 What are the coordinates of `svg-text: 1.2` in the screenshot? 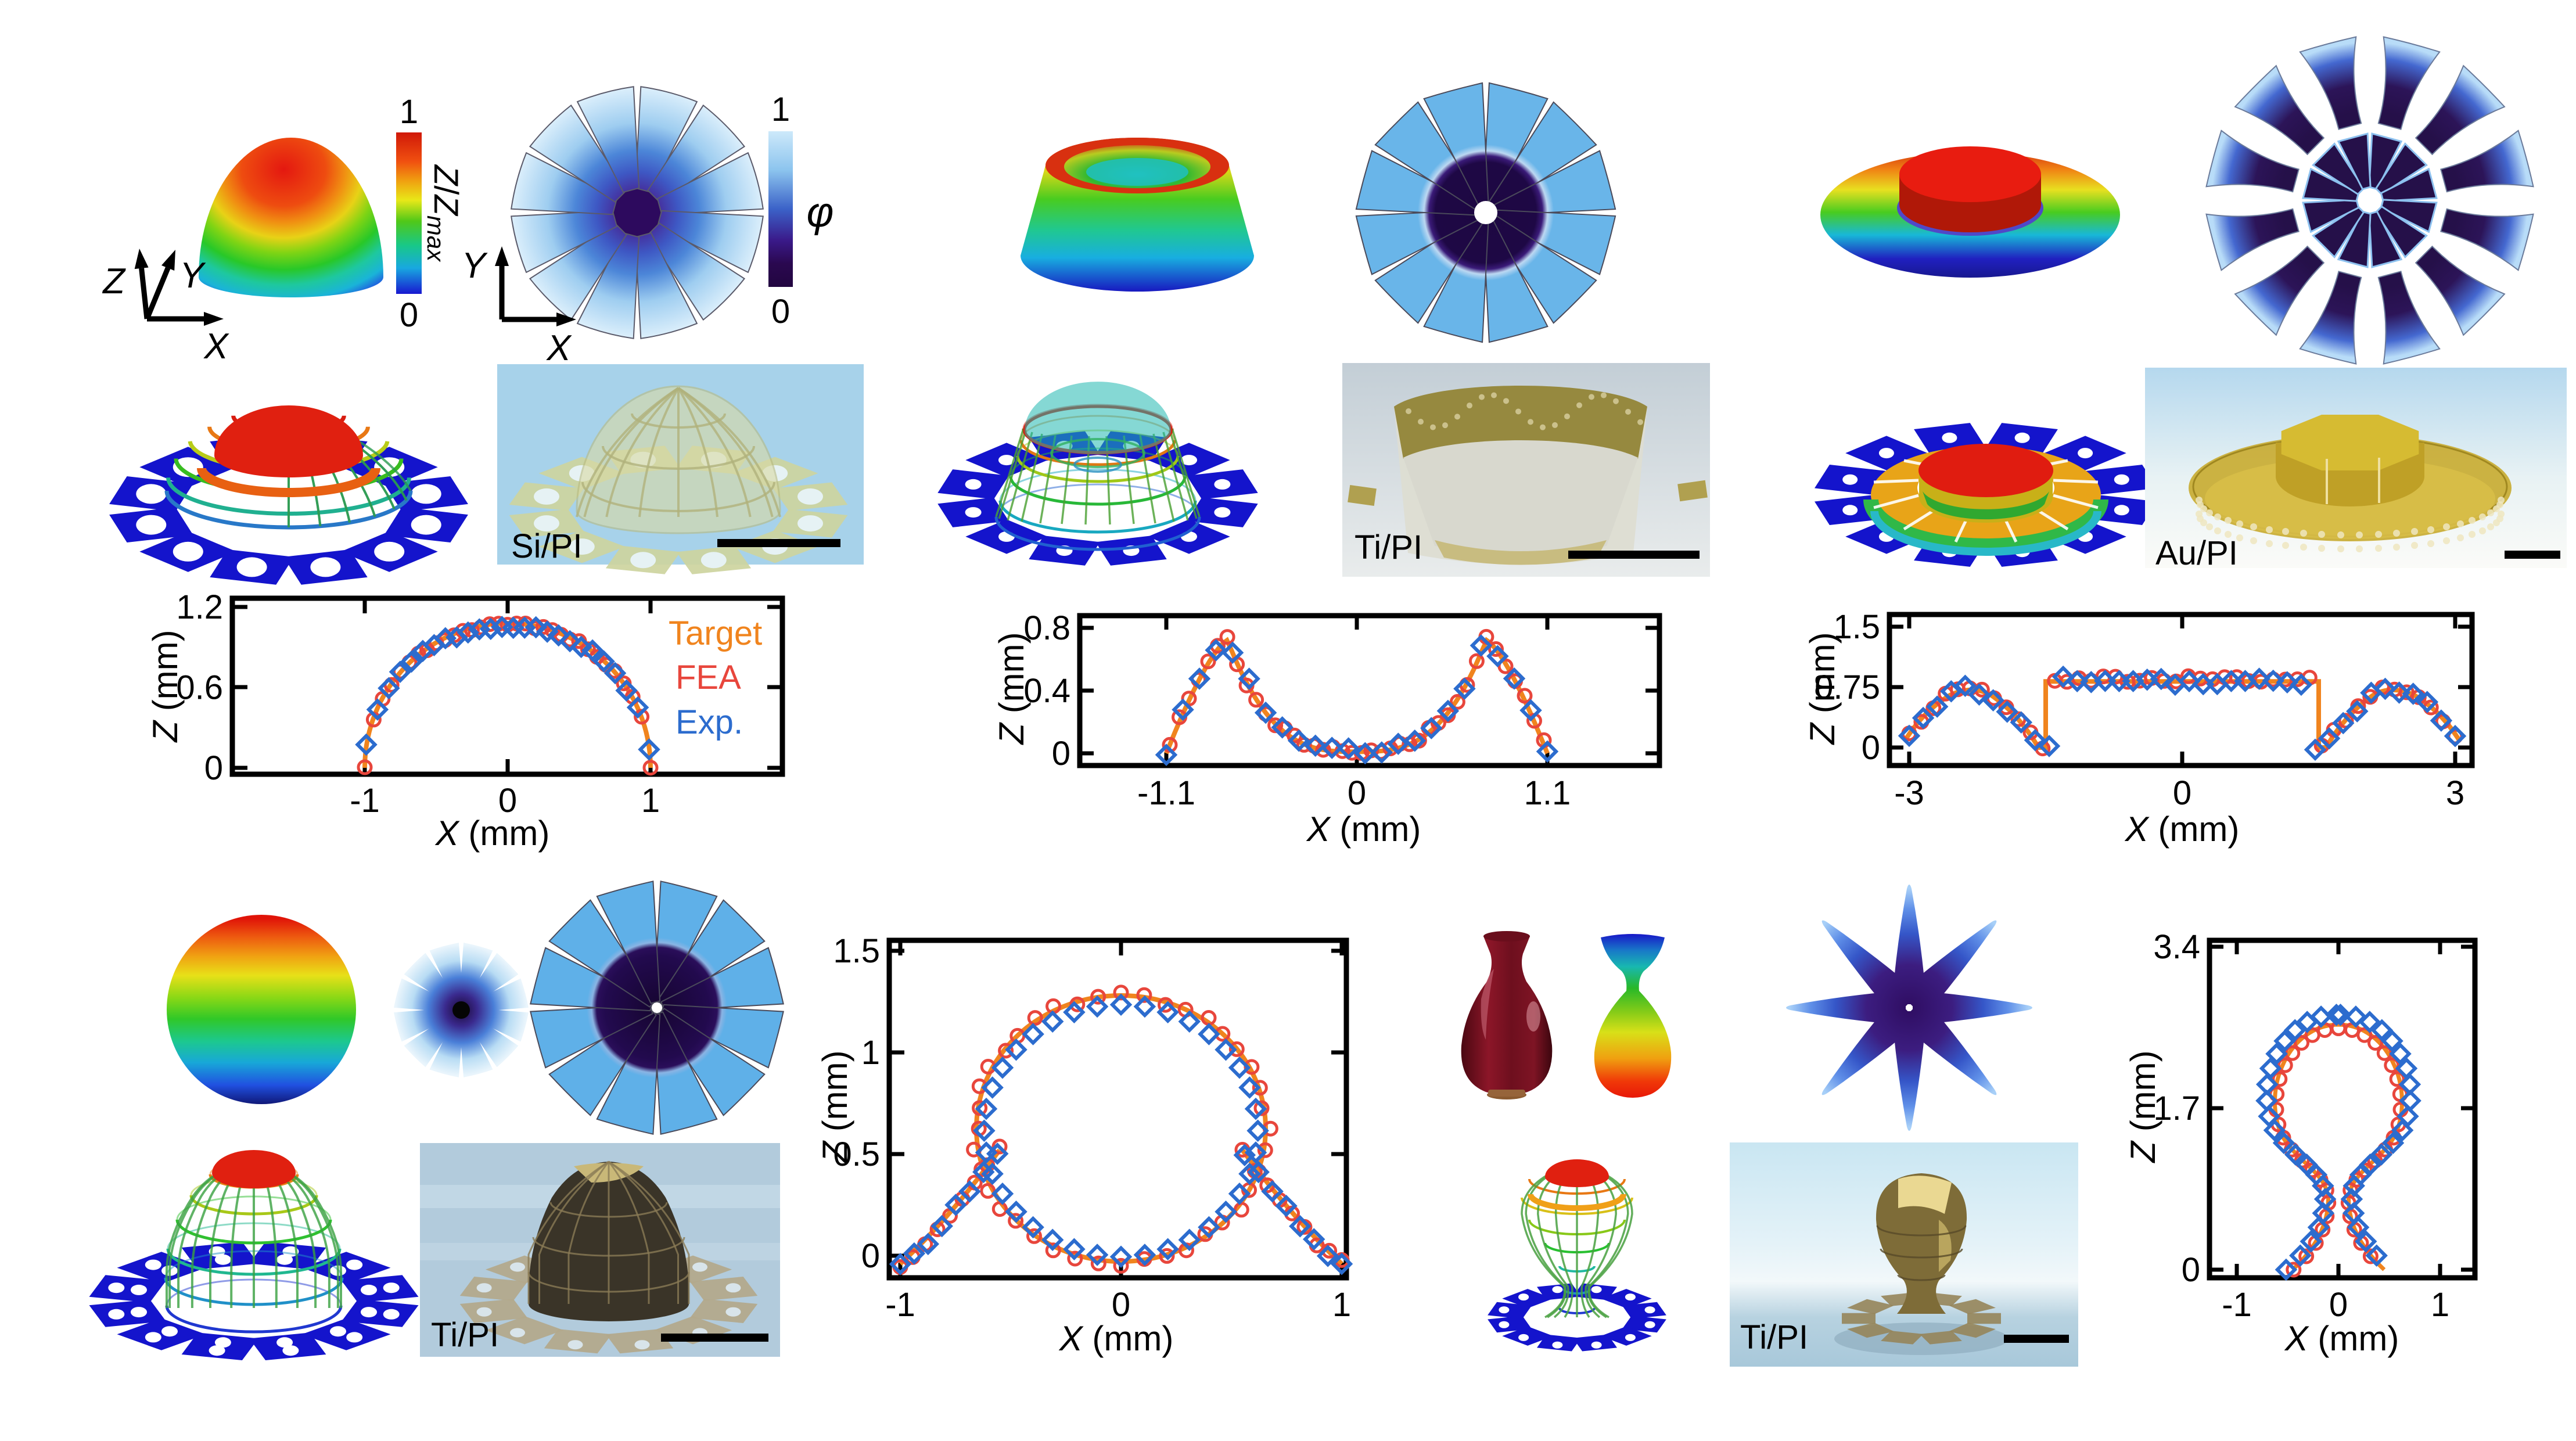 It's located at (199, 607).